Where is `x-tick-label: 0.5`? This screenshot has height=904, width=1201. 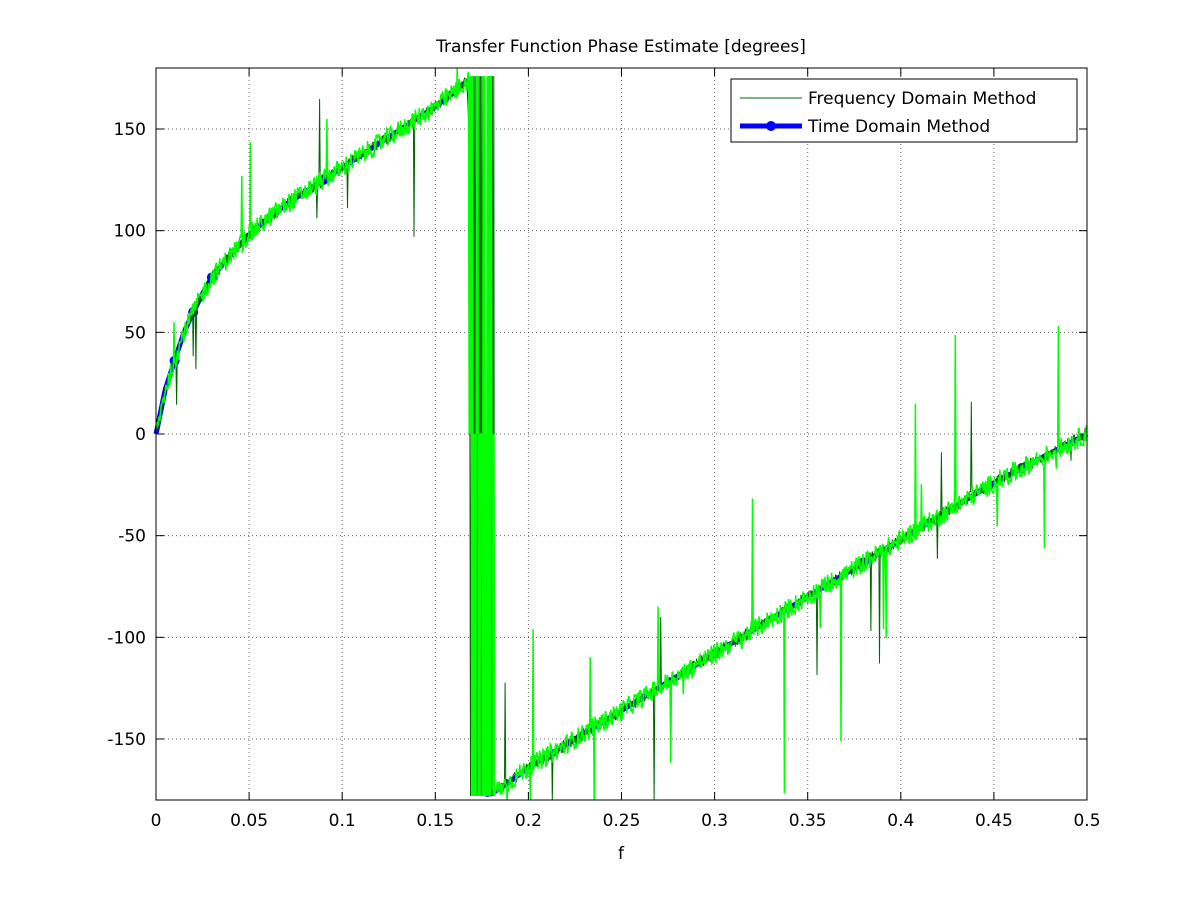 x-tick-label: 0.5 is located at coordinates (1086, 821).